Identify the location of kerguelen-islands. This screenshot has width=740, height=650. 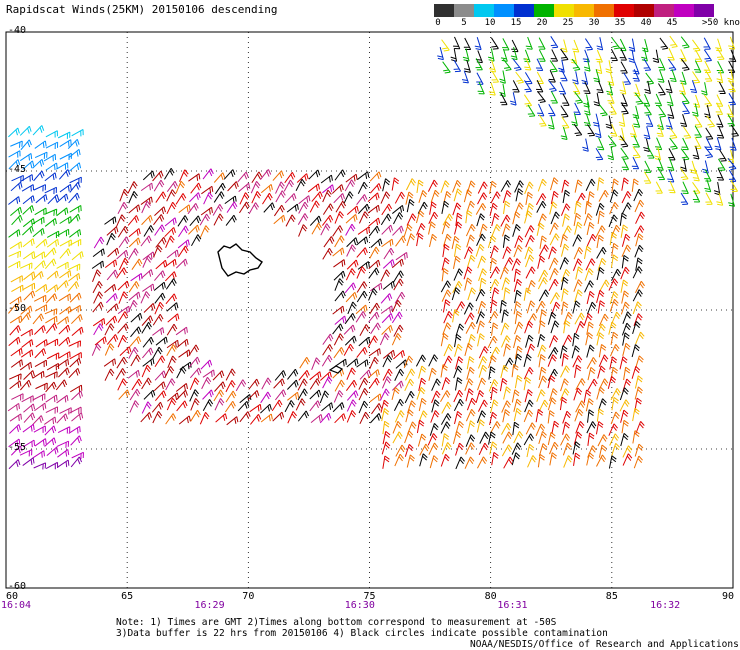
(280, 308).